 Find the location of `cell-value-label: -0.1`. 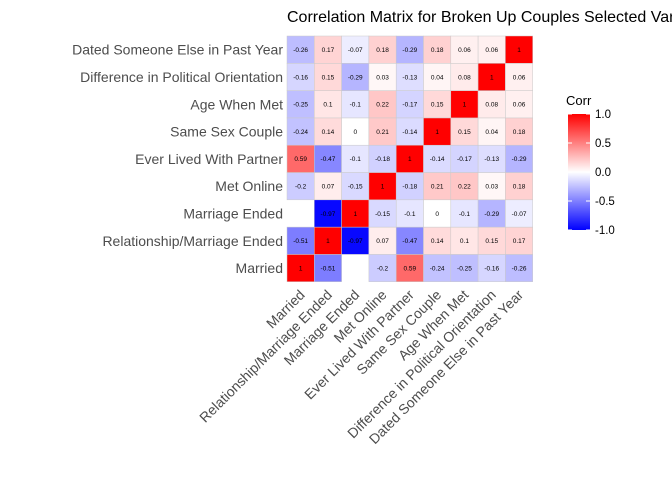

cell-value-label: -0.1 is located at coordinates (356, 159).